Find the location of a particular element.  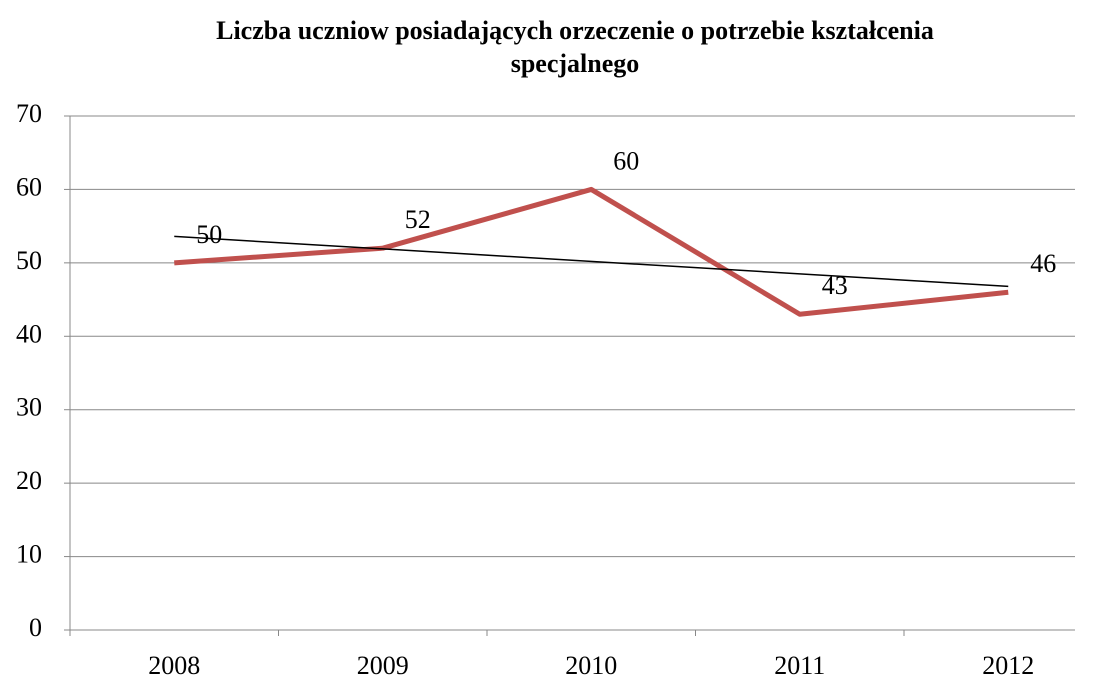

data-line is located at coordinates (591, 251).